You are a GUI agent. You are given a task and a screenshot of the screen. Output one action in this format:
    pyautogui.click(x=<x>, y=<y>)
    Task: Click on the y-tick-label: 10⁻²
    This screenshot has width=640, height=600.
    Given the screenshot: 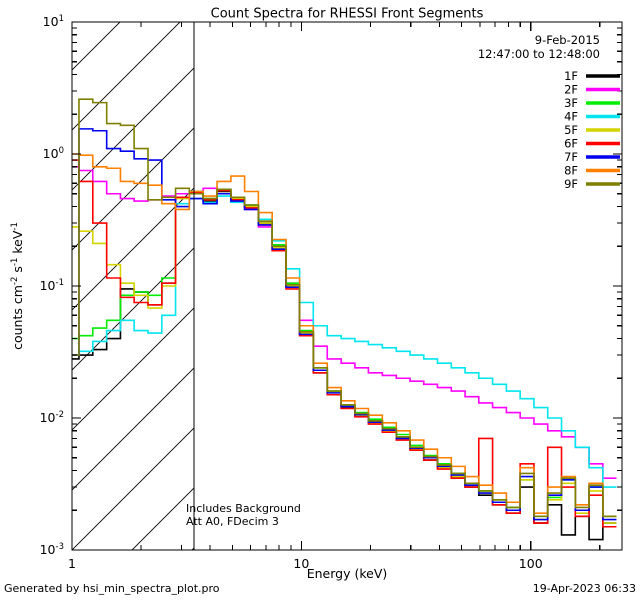 What is the action you would take?
    pyautogui.click(x=52, y=417)
    